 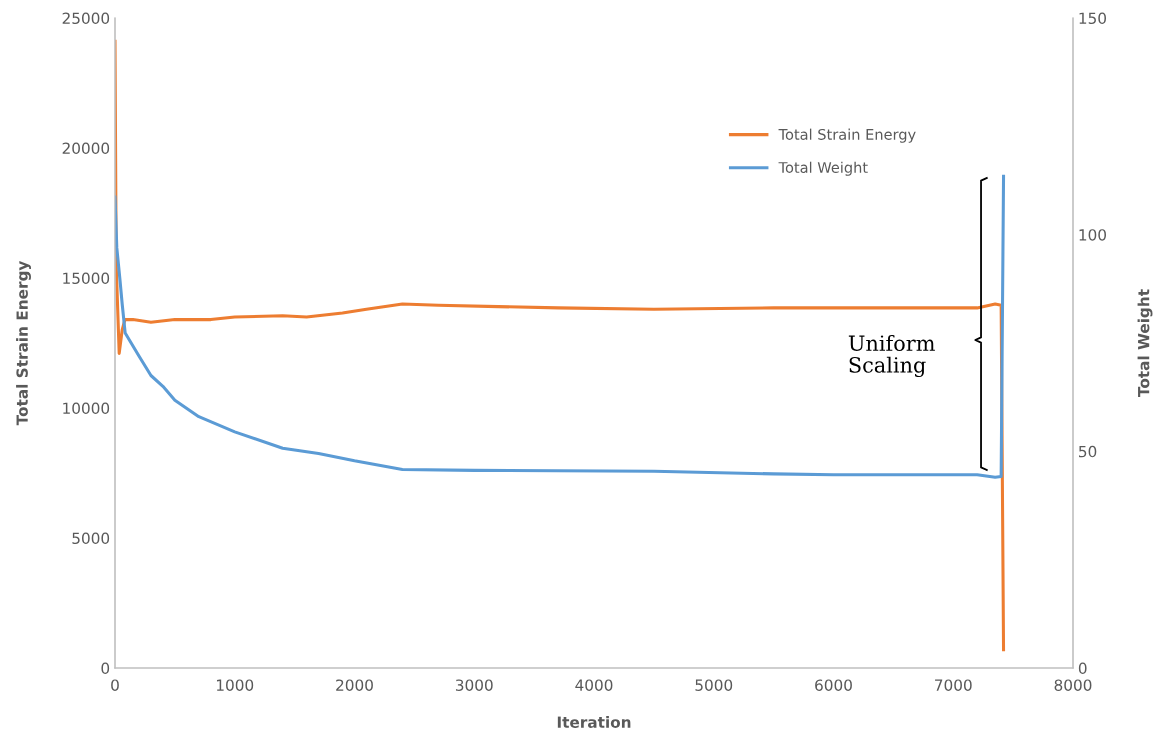 What do you see at coordinates (86, 148) in the screenshot?
I see `y-tick-label: 20000` at bounding box center [86, 148].